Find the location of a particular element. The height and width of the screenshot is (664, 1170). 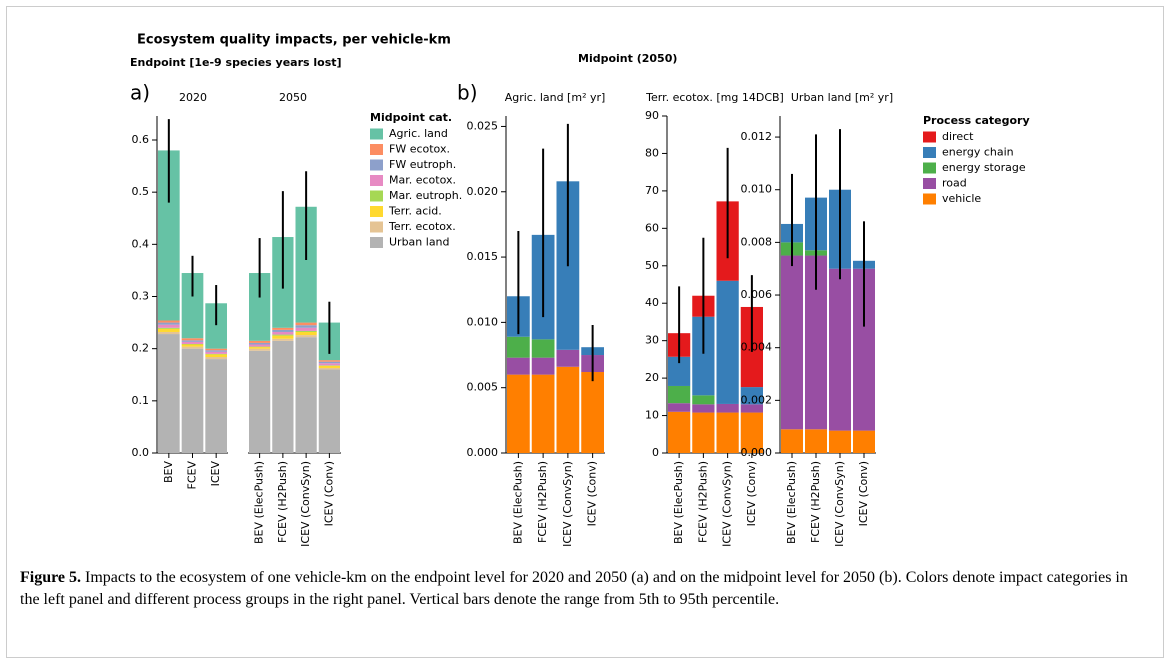

y-tick-label: 0.004 is located at coordinates (757, 347).